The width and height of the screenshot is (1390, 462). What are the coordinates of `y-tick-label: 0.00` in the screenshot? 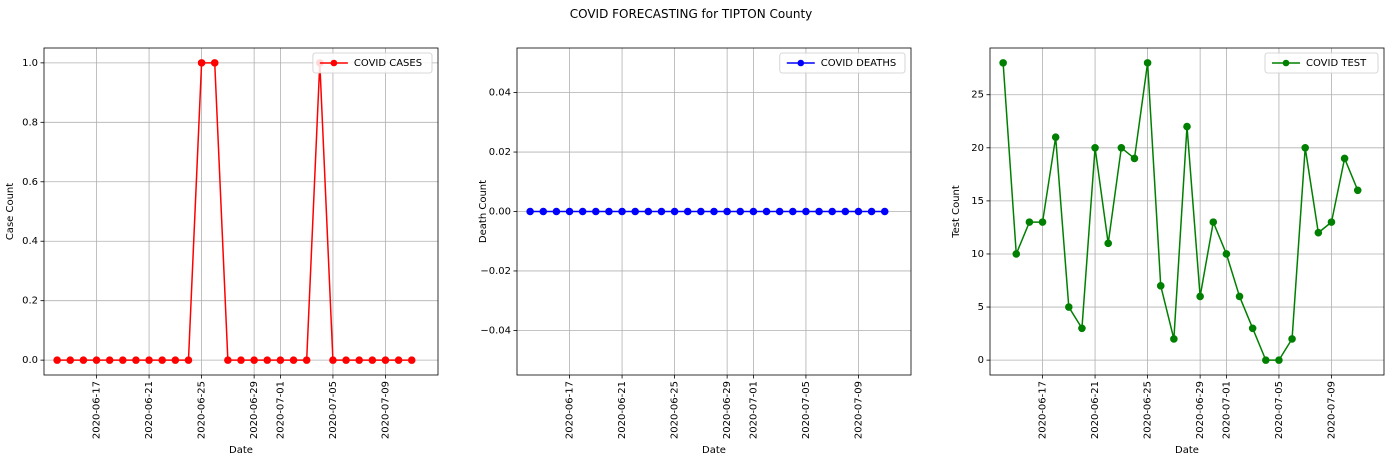 It's located at (500, 212).